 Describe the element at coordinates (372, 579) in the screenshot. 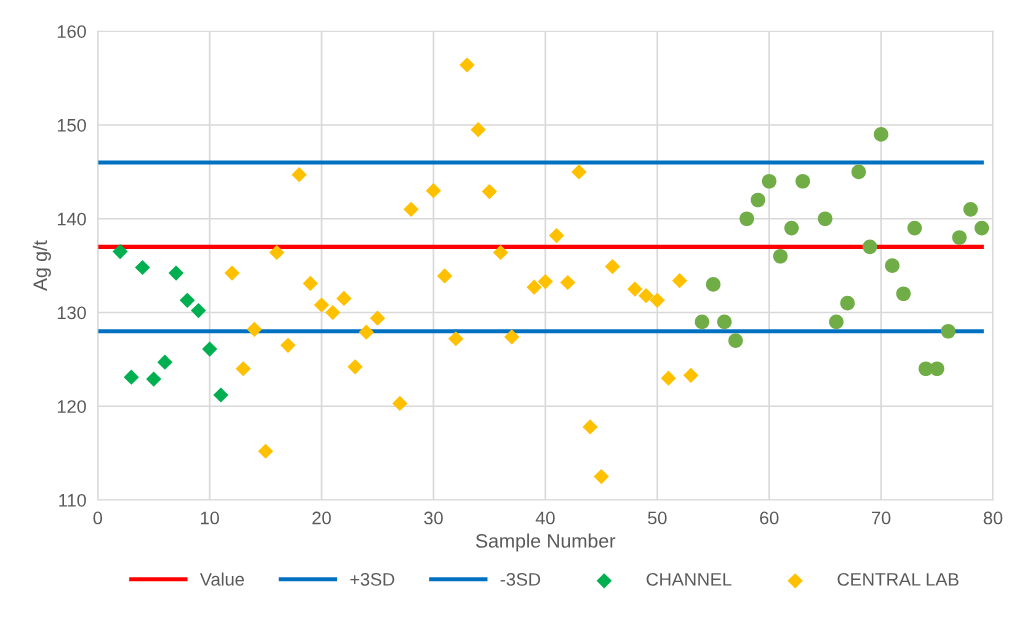

I see `legend-label: +3SD` at that location.